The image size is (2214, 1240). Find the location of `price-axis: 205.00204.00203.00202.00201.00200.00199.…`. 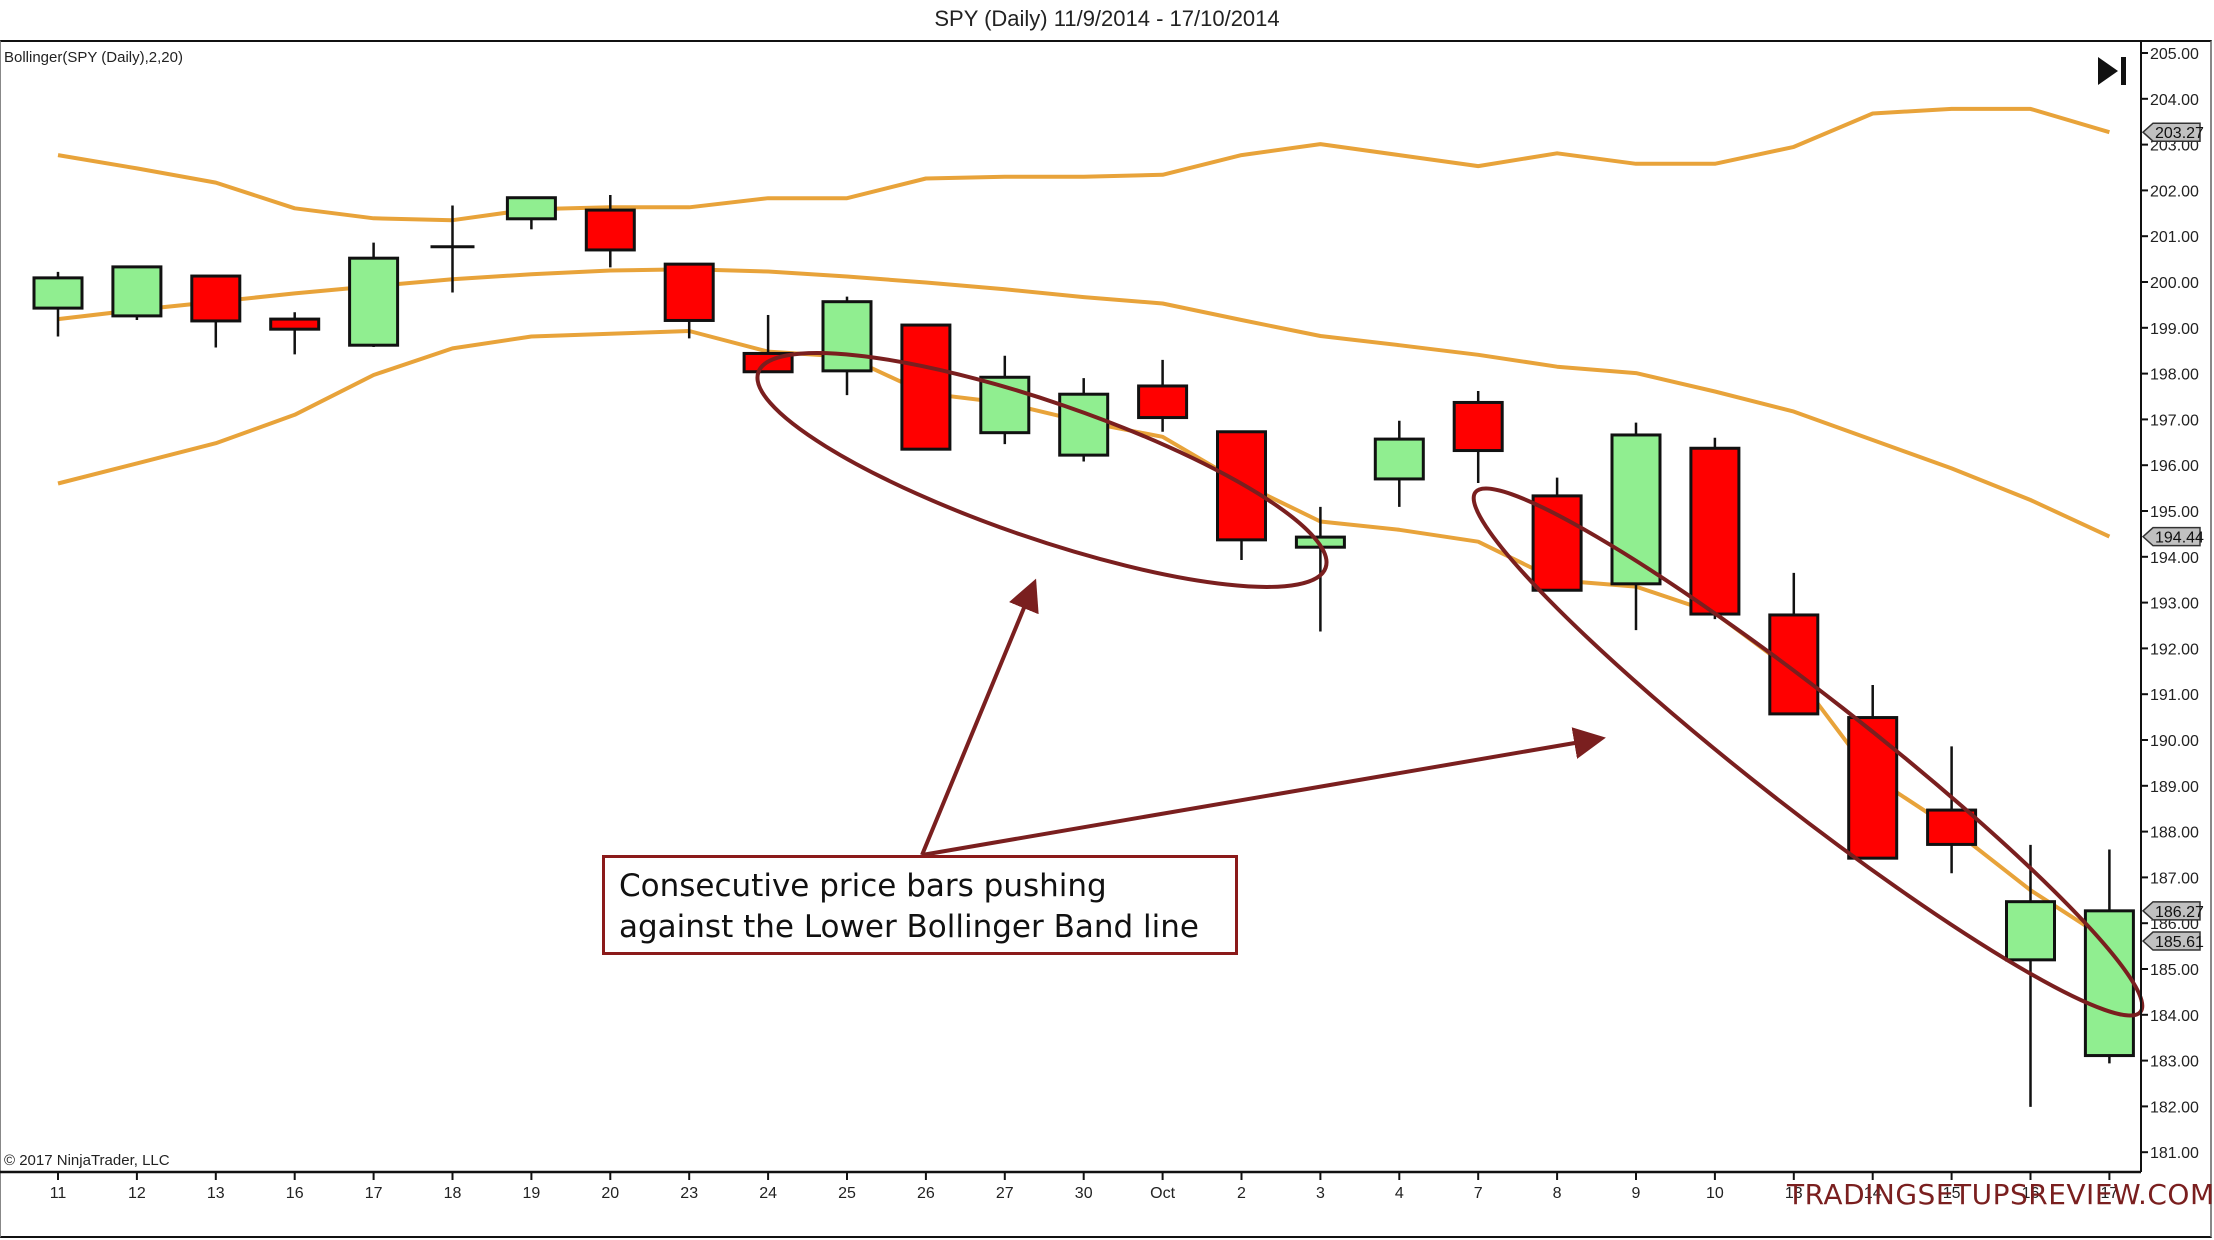

price-axis: 205.00204.00203.00202.00201.00200.00199.… is located at coordinates (2172, 606).